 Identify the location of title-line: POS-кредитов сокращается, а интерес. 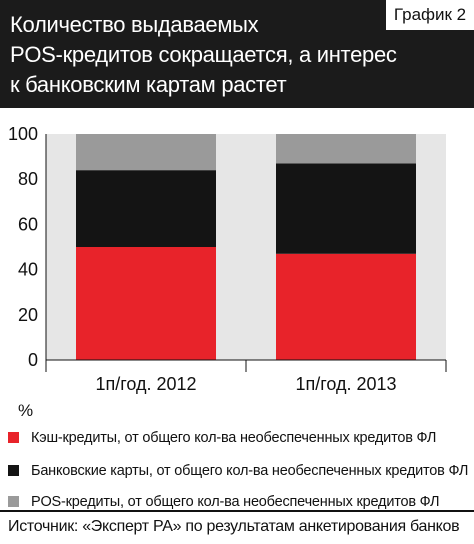
(203, 54).